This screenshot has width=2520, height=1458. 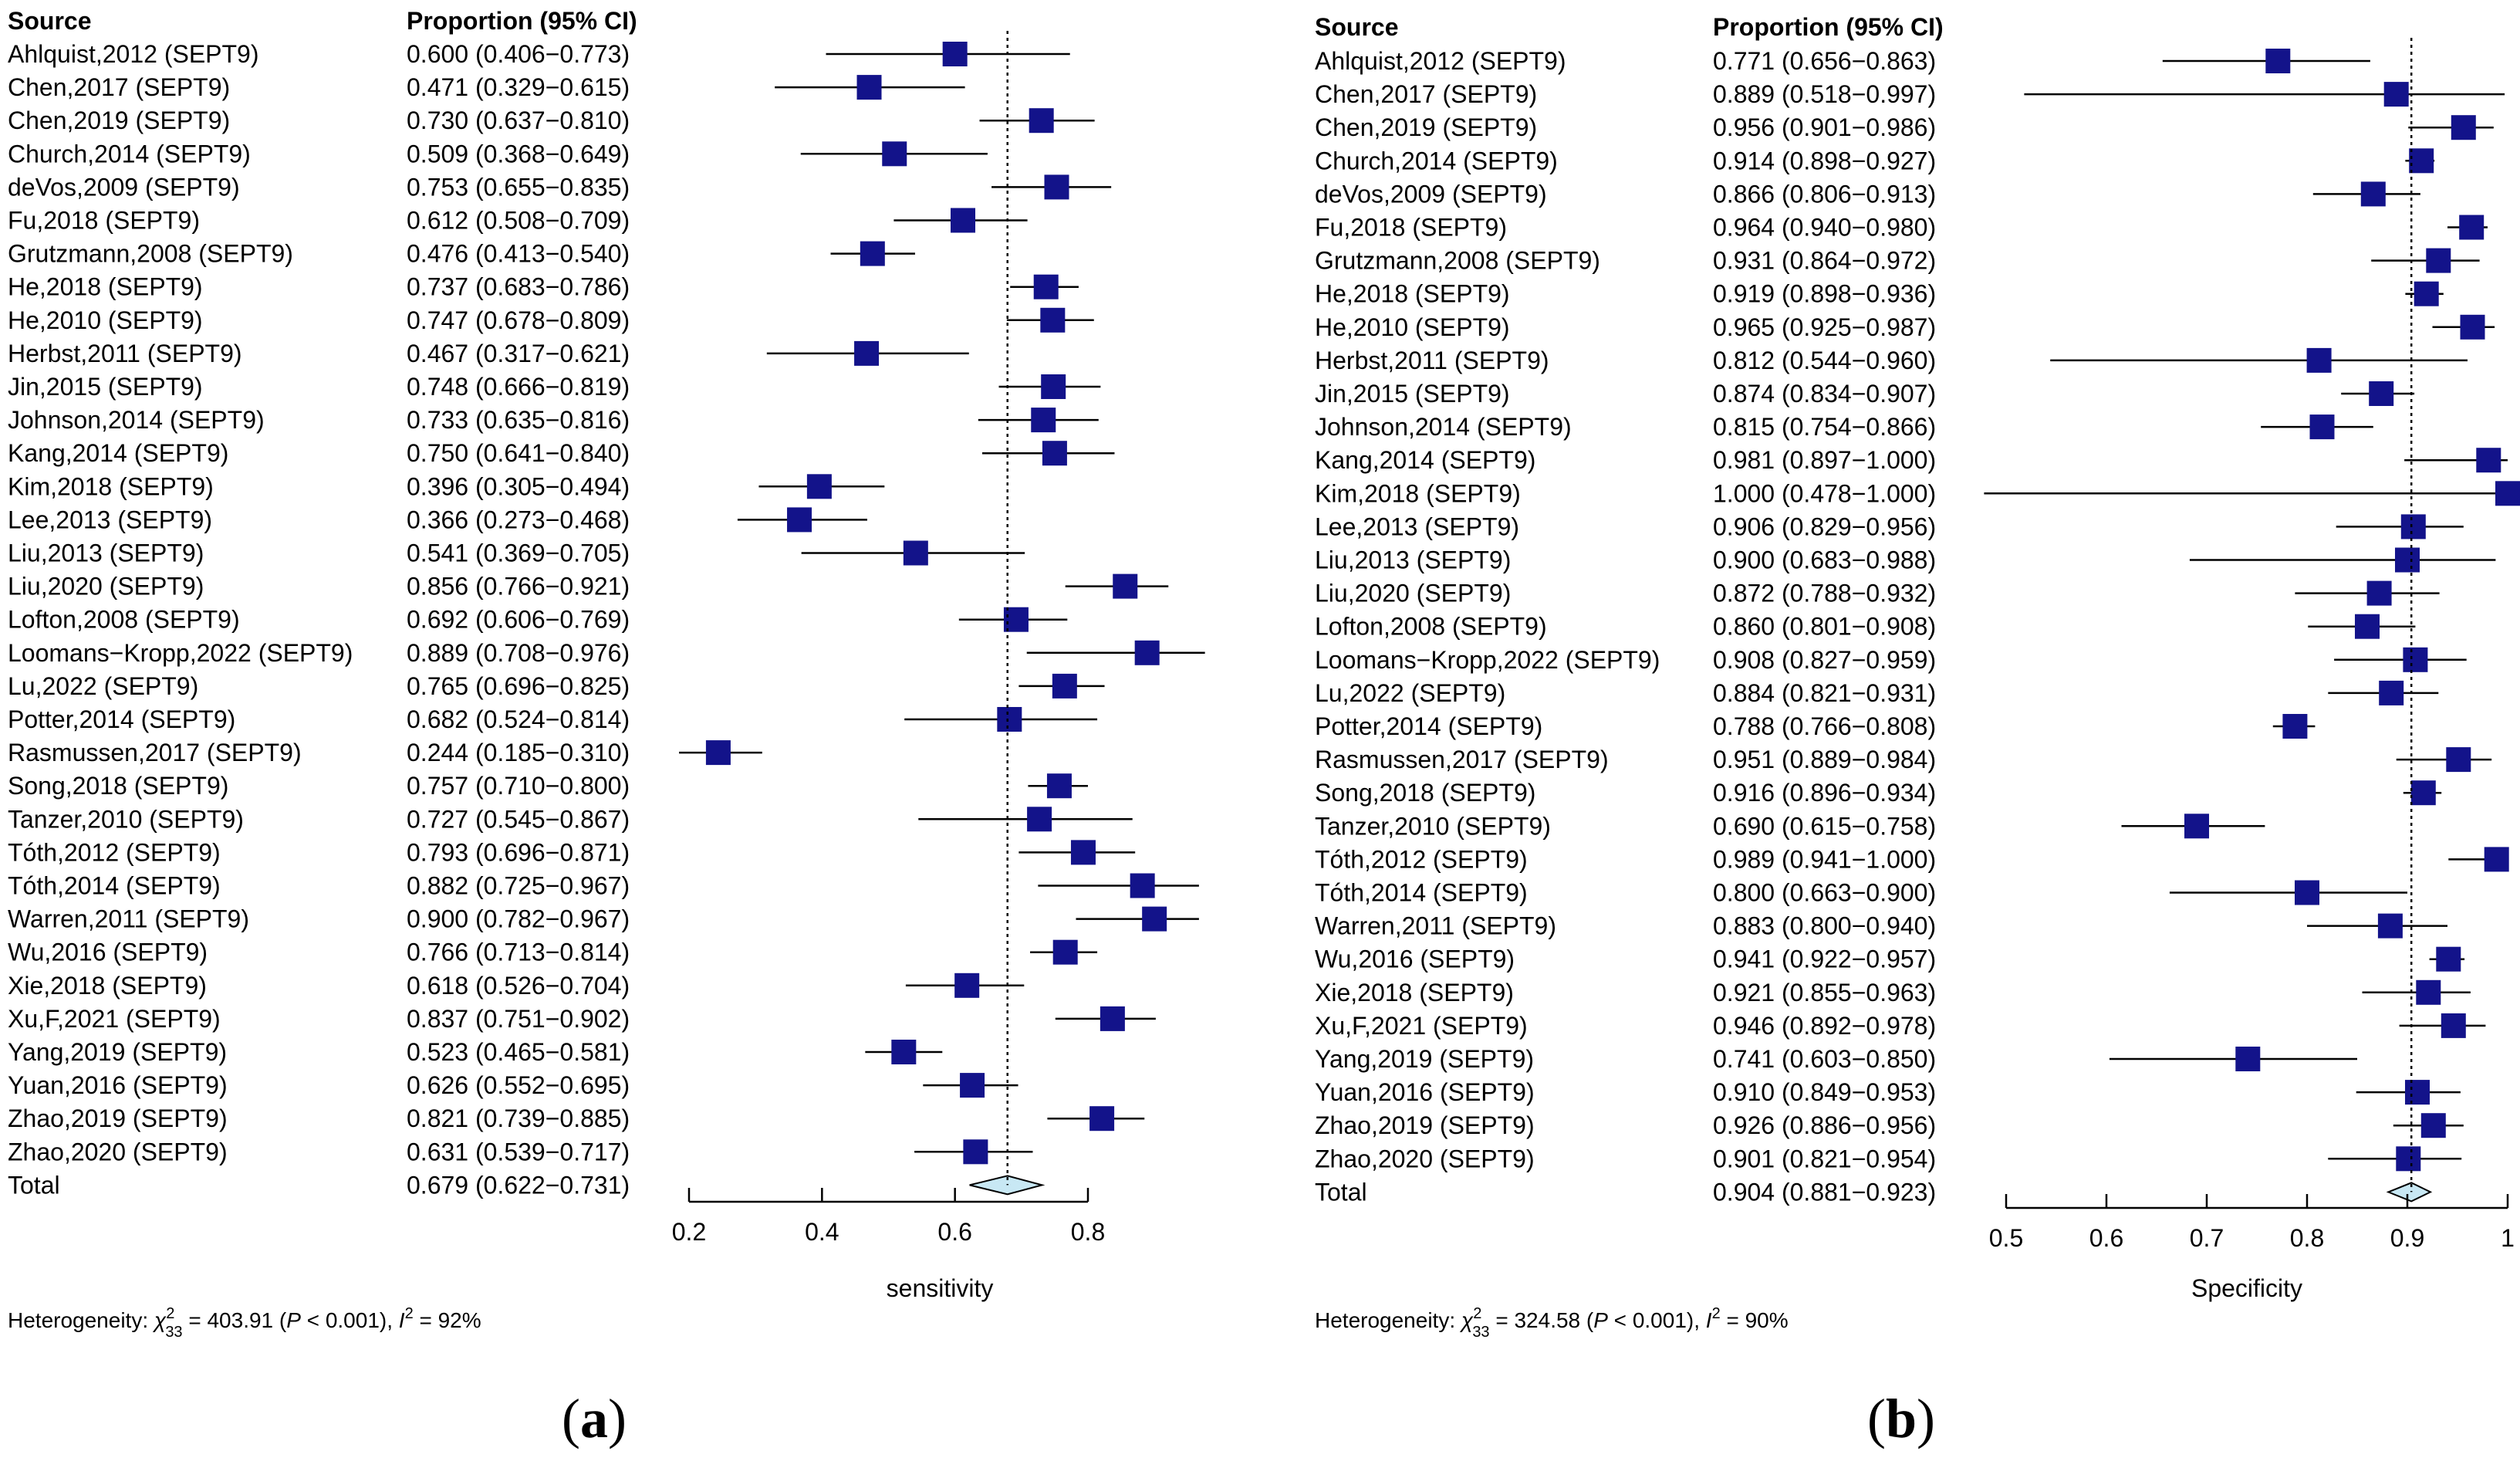 What do you see at coordinates (518, 120) in the screenshot?
I see `study-ci-text: 0.730 (0.637−0.810)` at bounding box center [518, 120].